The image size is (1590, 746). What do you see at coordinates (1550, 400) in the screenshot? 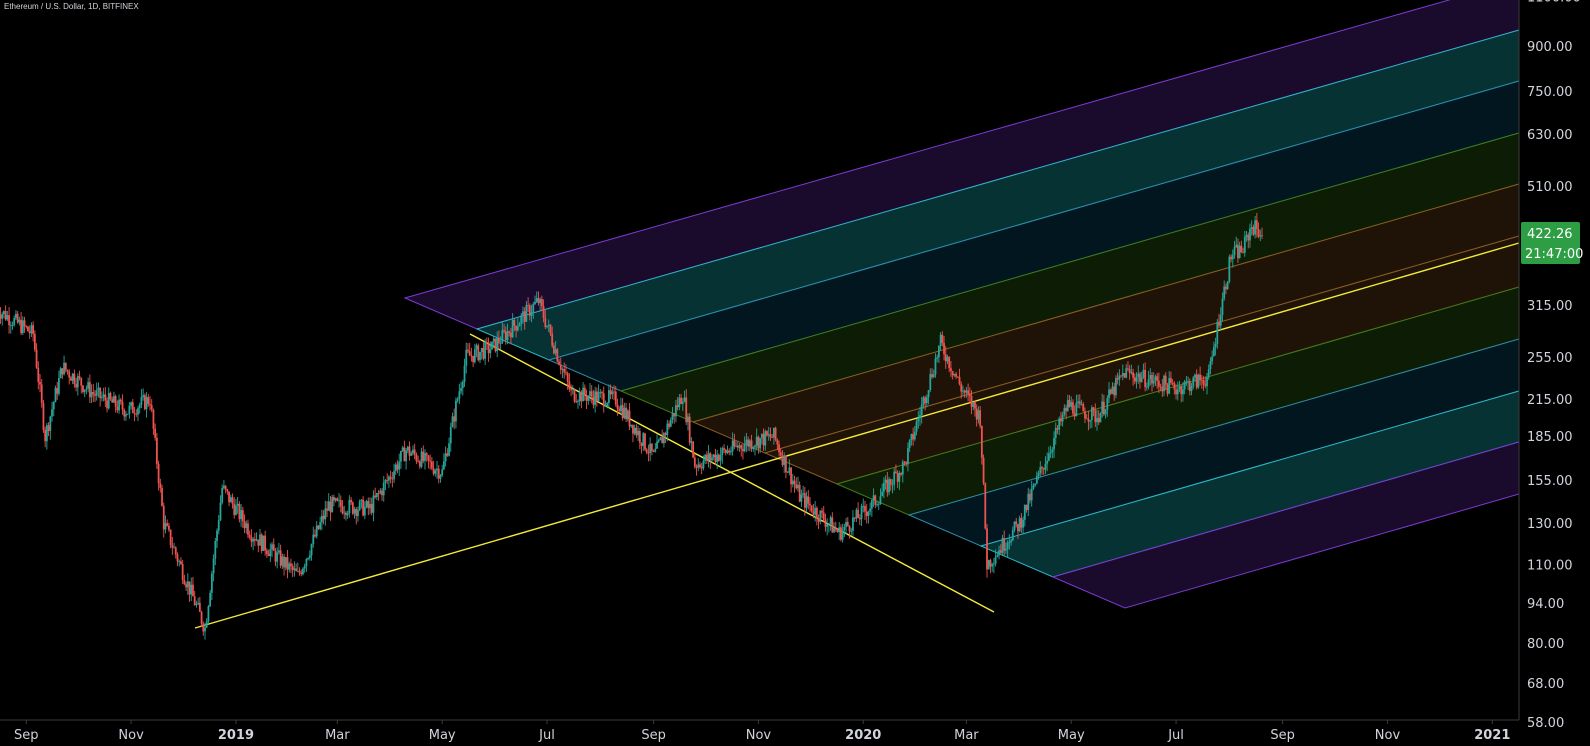
I see `price-axis-label: 215.00` at bounding box center [1550, 400].